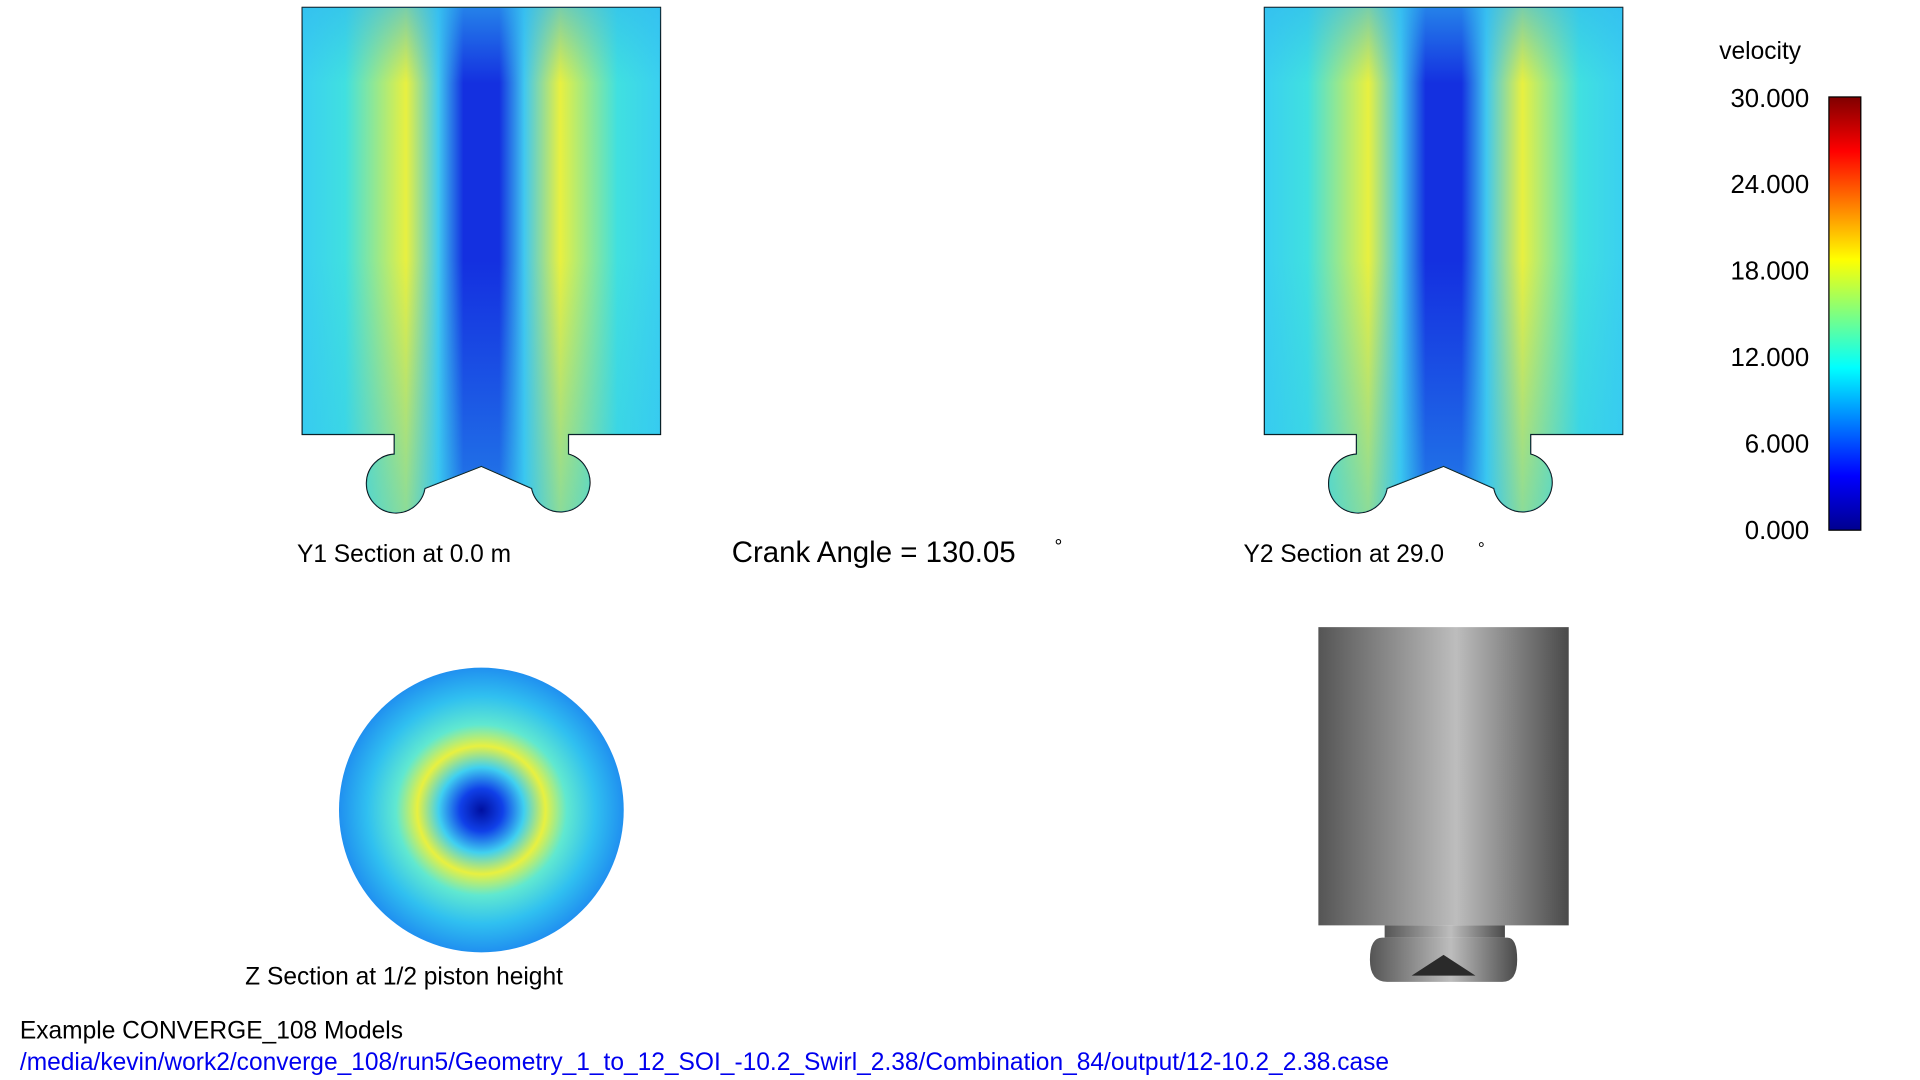  I want to click on z-label: Z Section at 1/2 piston height, so click(404, 976).